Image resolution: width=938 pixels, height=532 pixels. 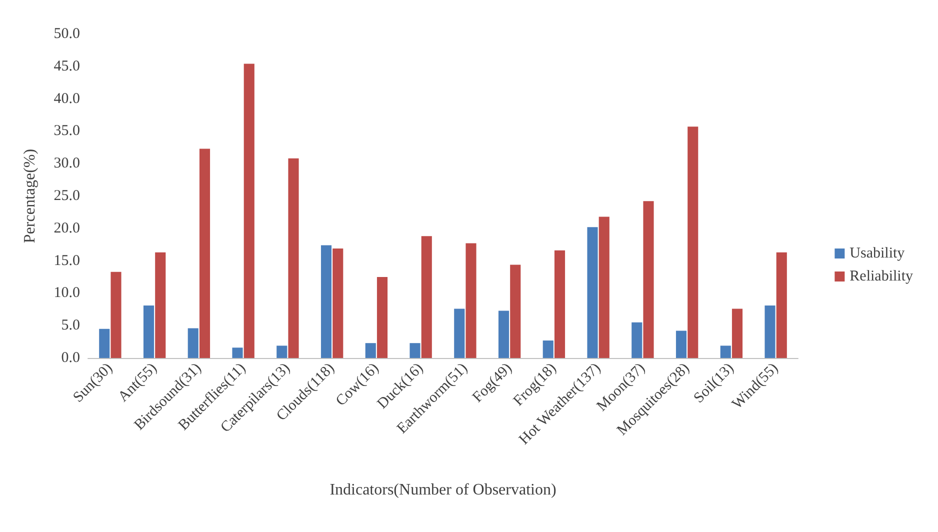 I want to click on y-tick-label: 15.0, so click(x=67, y=260).